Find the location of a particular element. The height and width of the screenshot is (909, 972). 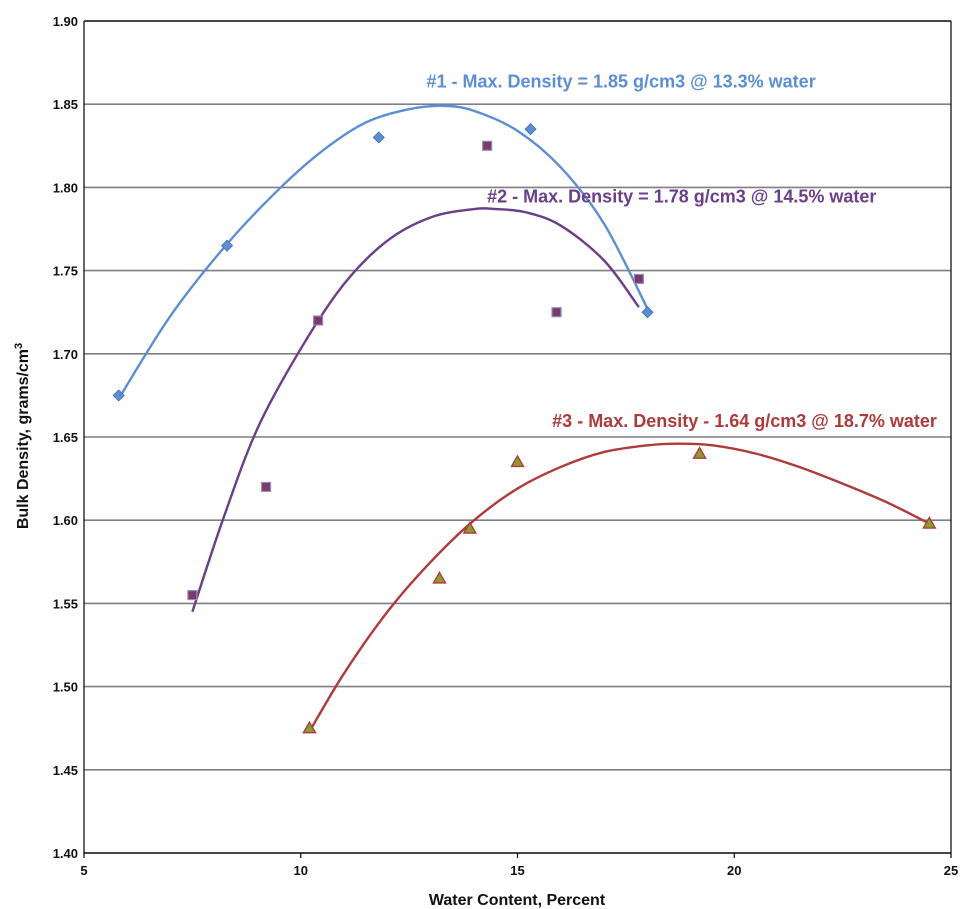

x-tick-label: 15 is located at coordinates (517, 870).